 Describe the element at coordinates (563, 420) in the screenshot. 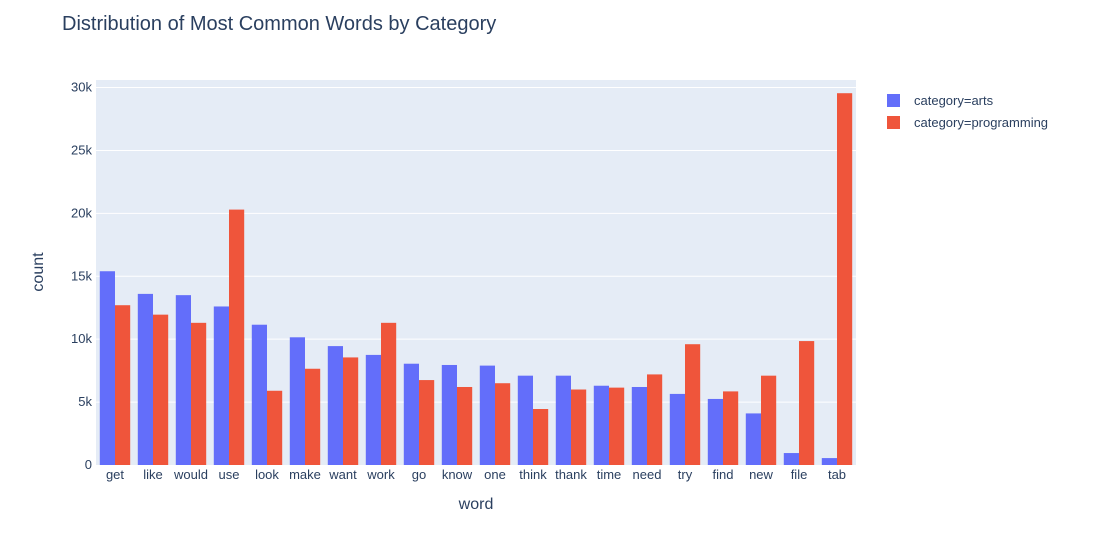

I see `bar-thank-arts` at that location.